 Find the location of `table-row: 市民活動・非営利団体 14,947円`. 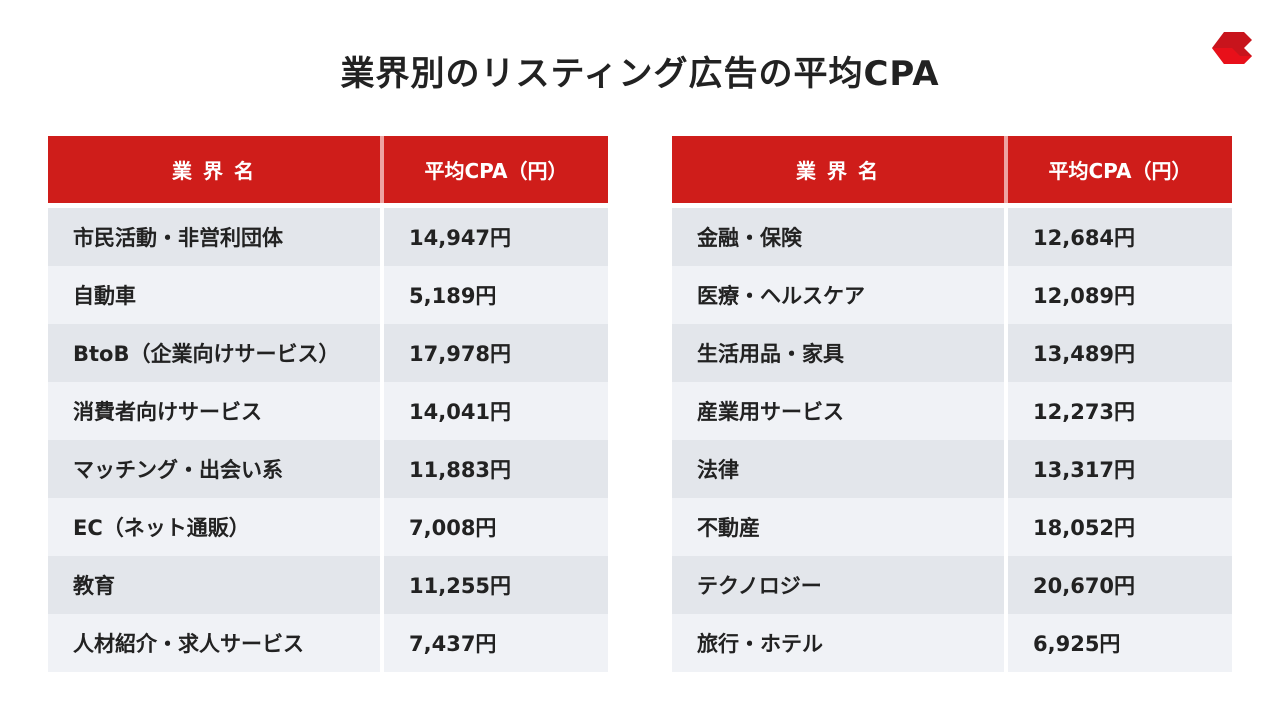

table-row: 市民活動・非営利団体 14,947円 is located at coordinates (328, 237).